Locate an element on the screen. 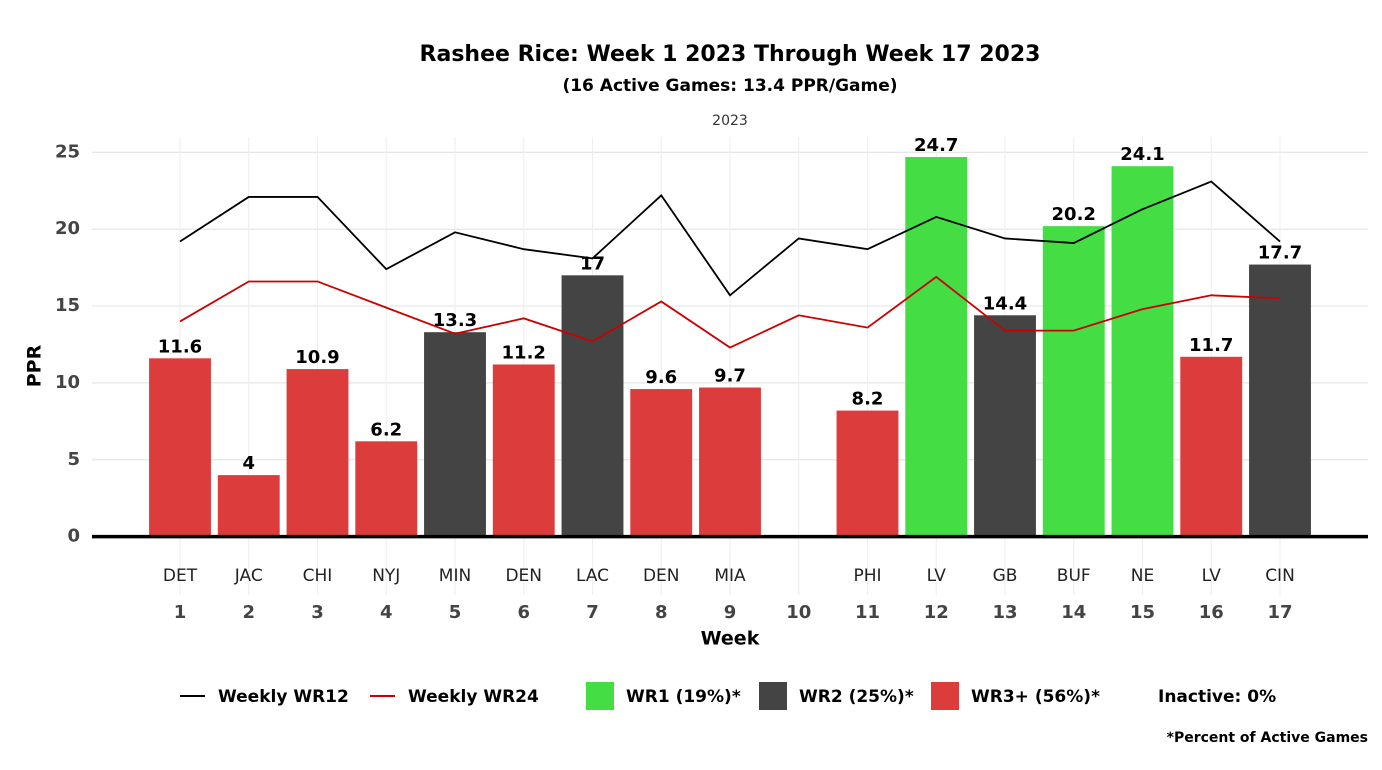 The width and height of the screenshot is (1382, 770). value-label: 13.3 is located at coordinates (455, 320).